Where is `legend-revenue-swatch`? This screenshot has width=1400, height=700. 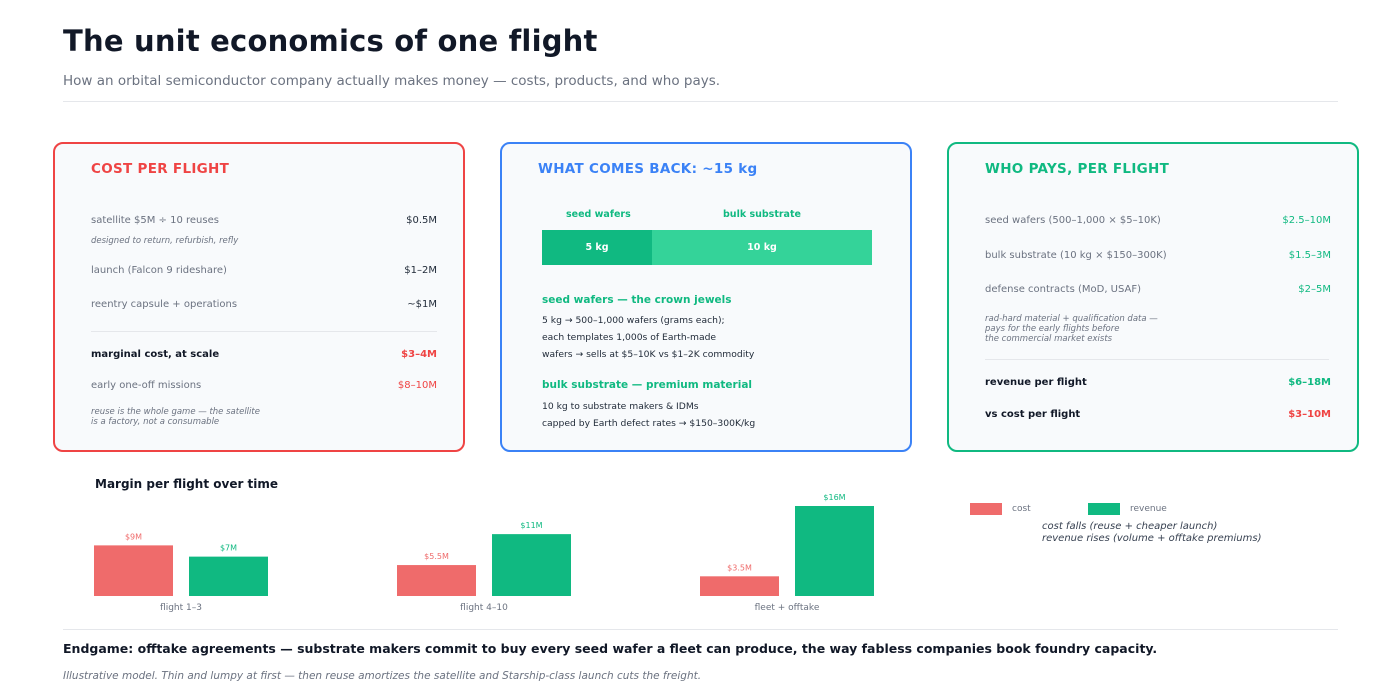
legend-revenue-swatch is located at coordinates (1104, 509).